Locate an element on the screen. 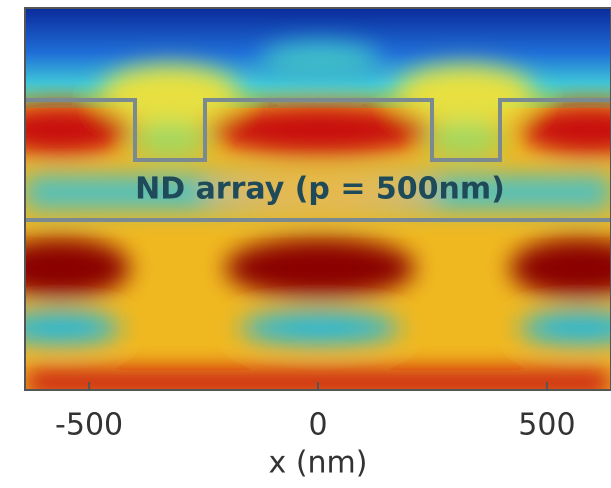 The image size is (611, 488). x-tick-label: 0 is located at coordinates (317, 425).